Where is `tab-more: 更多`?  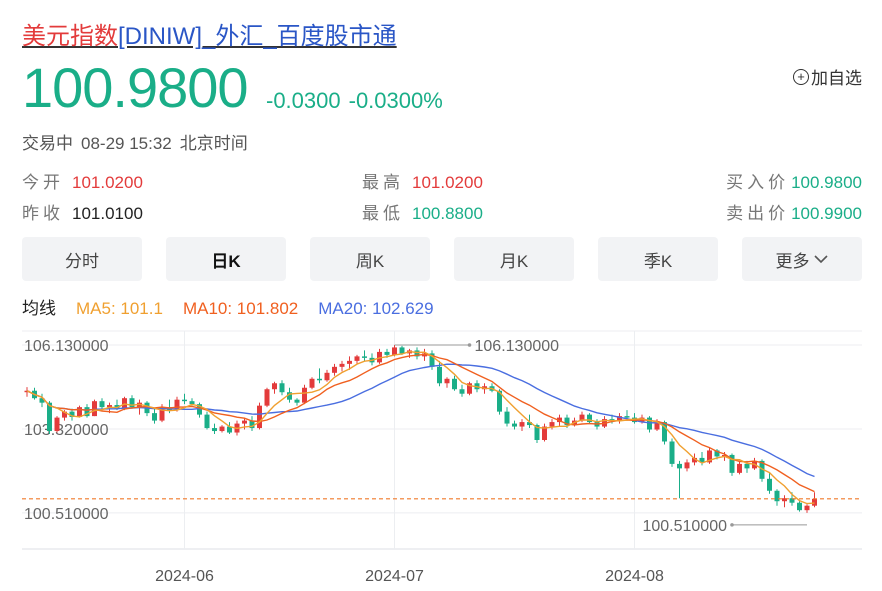 tab-more: 更多 is located at coordinates (802, 259).